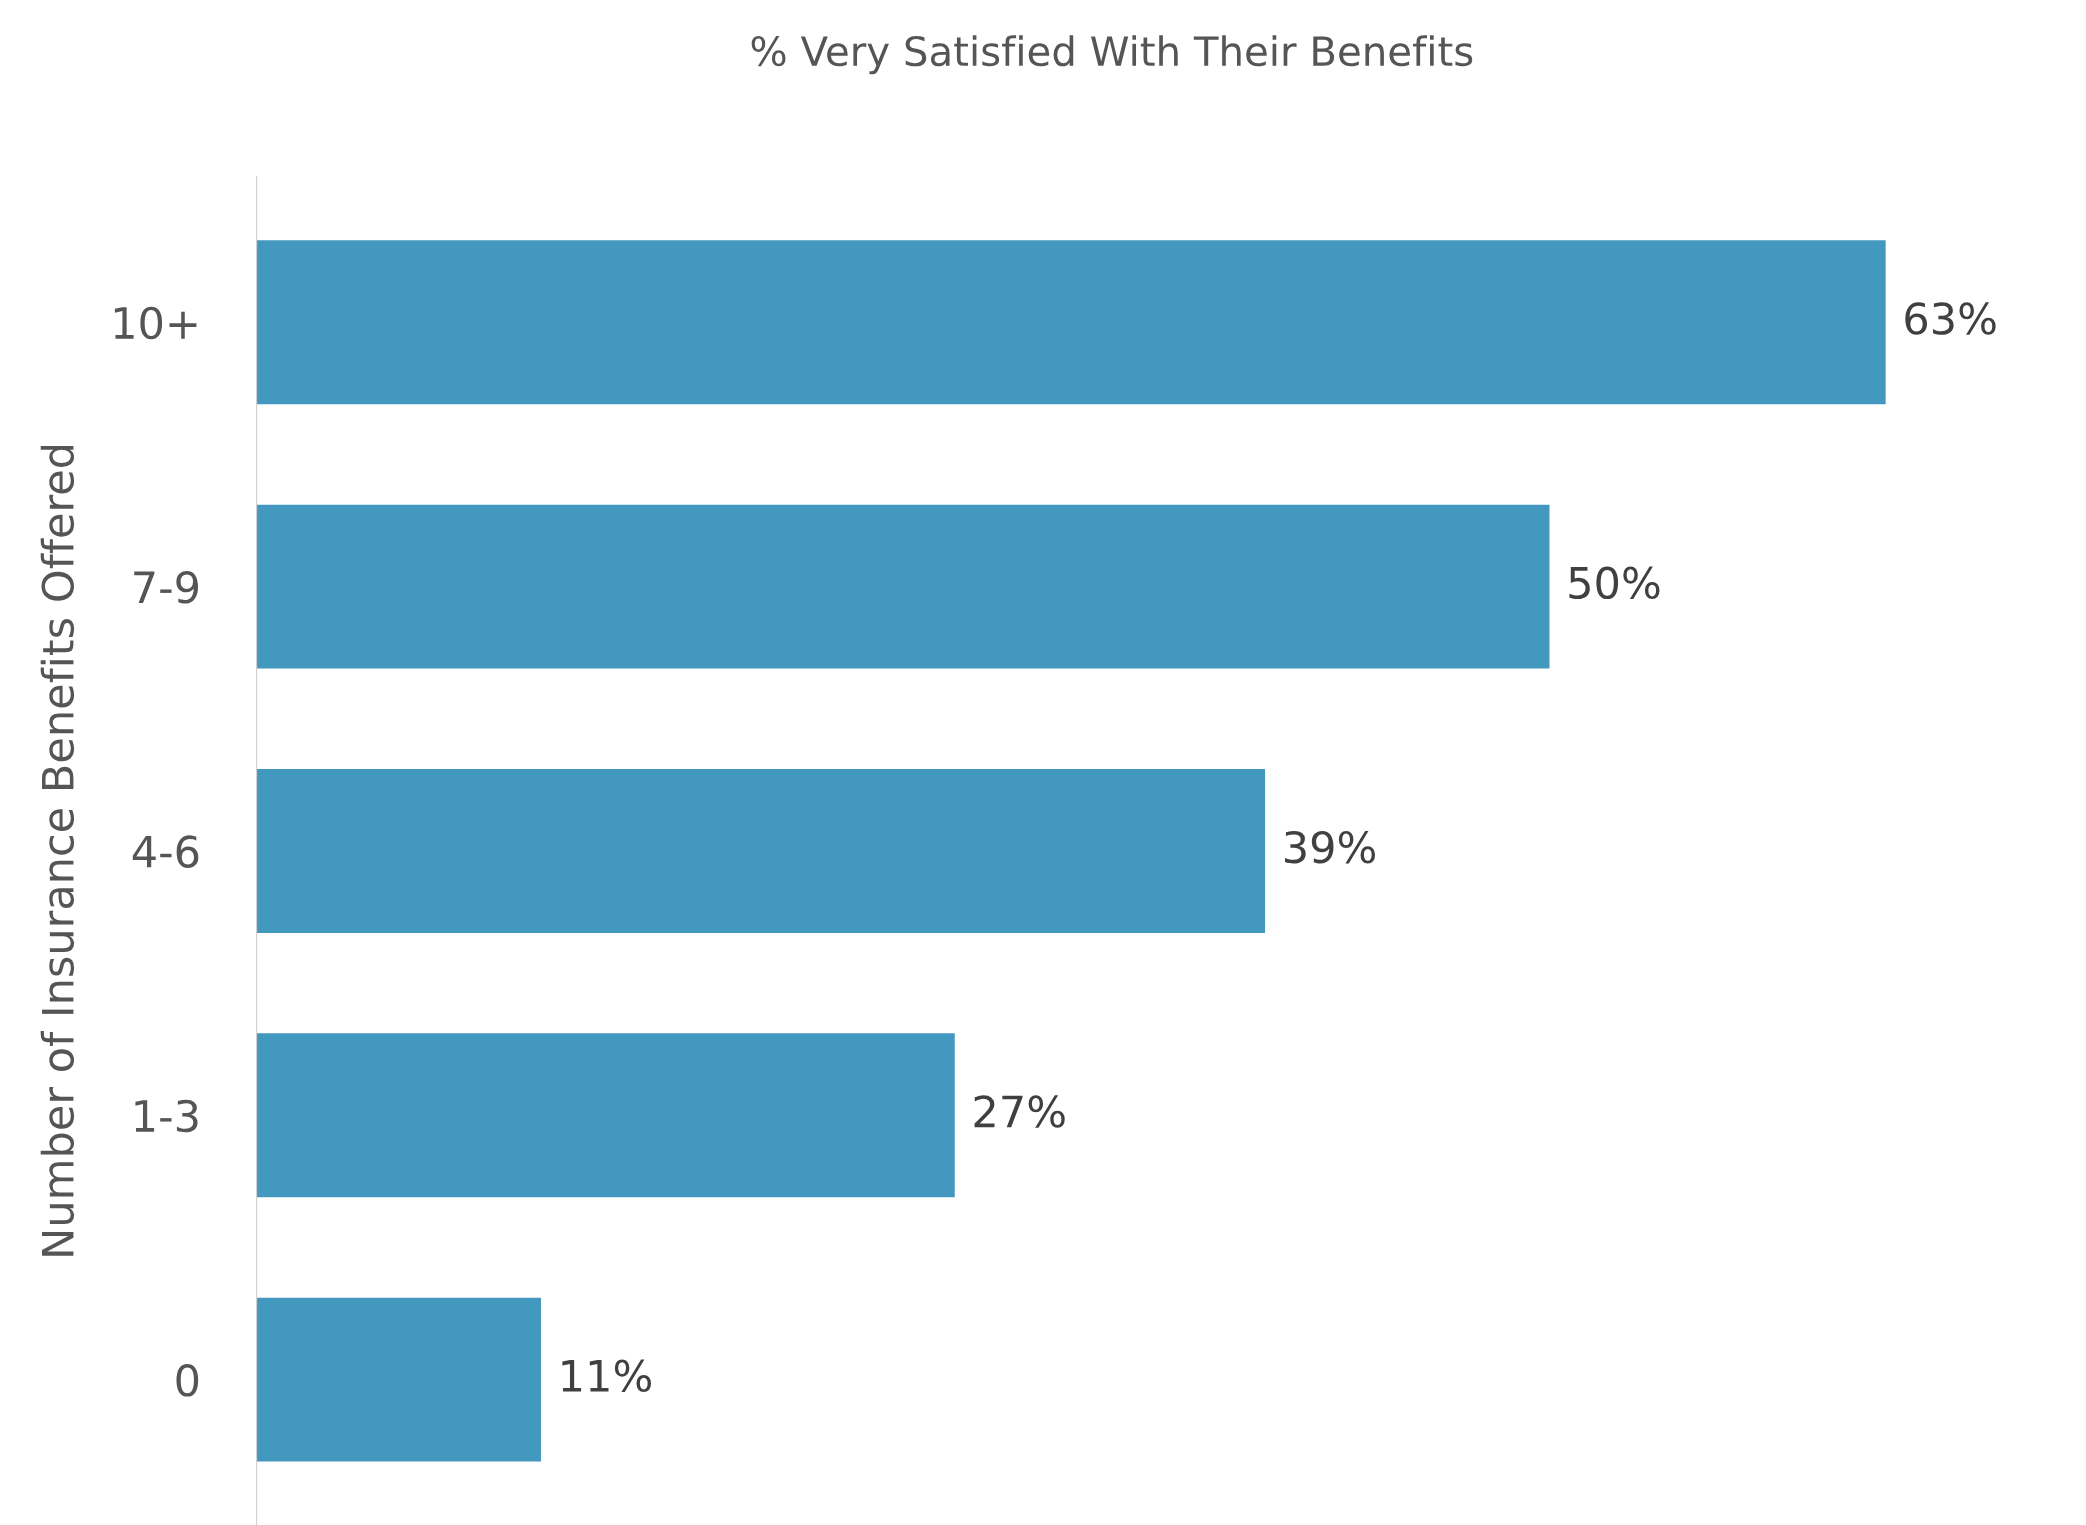  I want to click on data-label: 27%, so click(1019, 1111).